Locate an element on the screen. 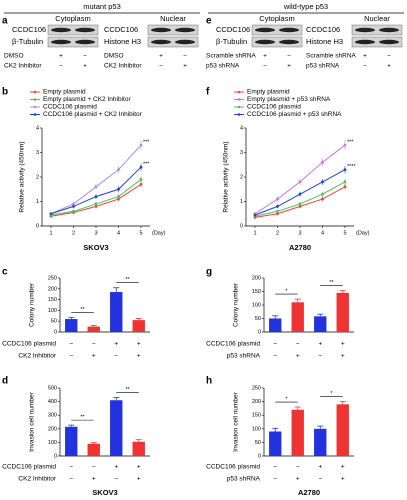  x-tick-label: 2 is located at coordinates (73, 233).